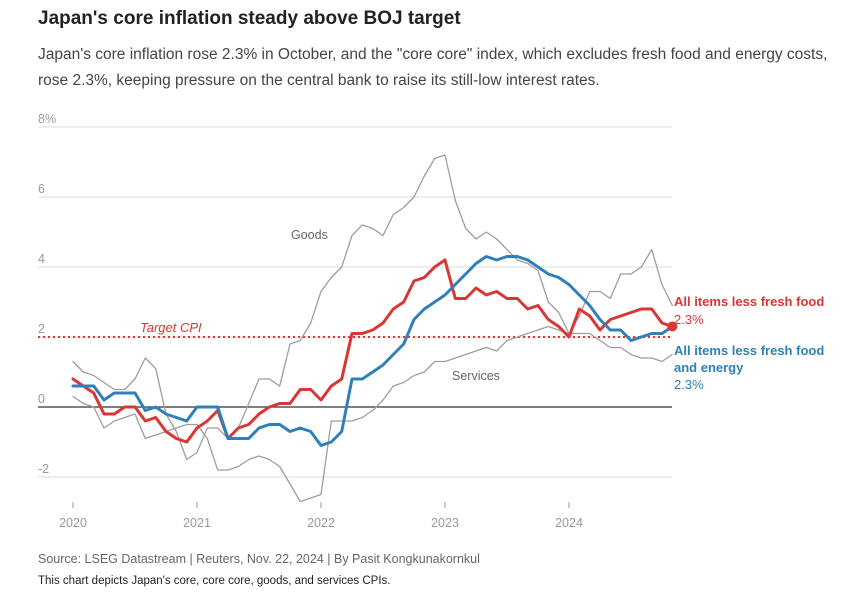 Image resolution: width=849 pixels, height=596 pixels. Describe the element at coordinates (41, 259) in the screenshot. I see `y-tick-label: 4` at that location.